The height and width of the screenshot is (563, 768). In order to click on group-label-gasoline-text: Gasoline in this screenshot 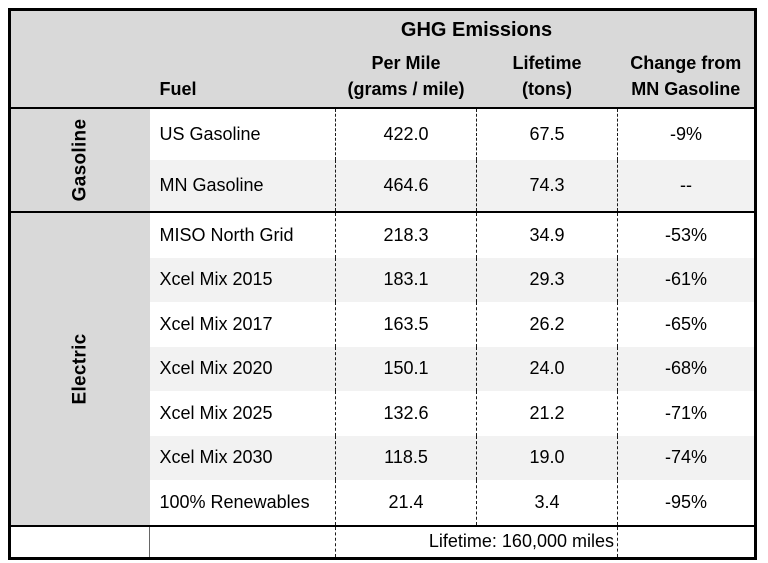, I will do `click(80, 160)`.